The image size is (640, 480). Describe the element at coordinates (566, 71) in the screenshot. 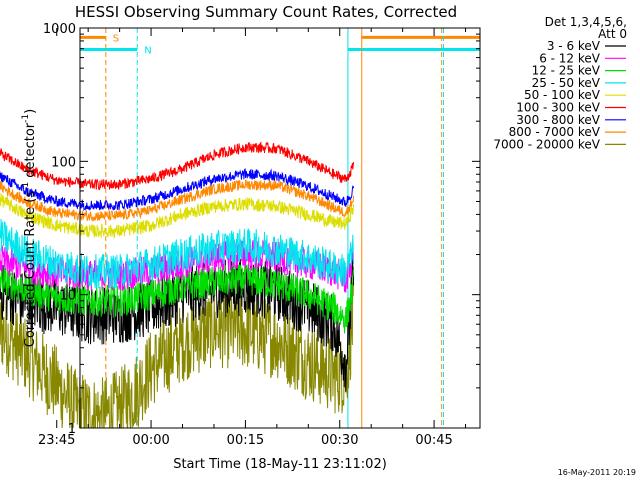

I see `legend-label-2: 12 - 25 keV` at that location.